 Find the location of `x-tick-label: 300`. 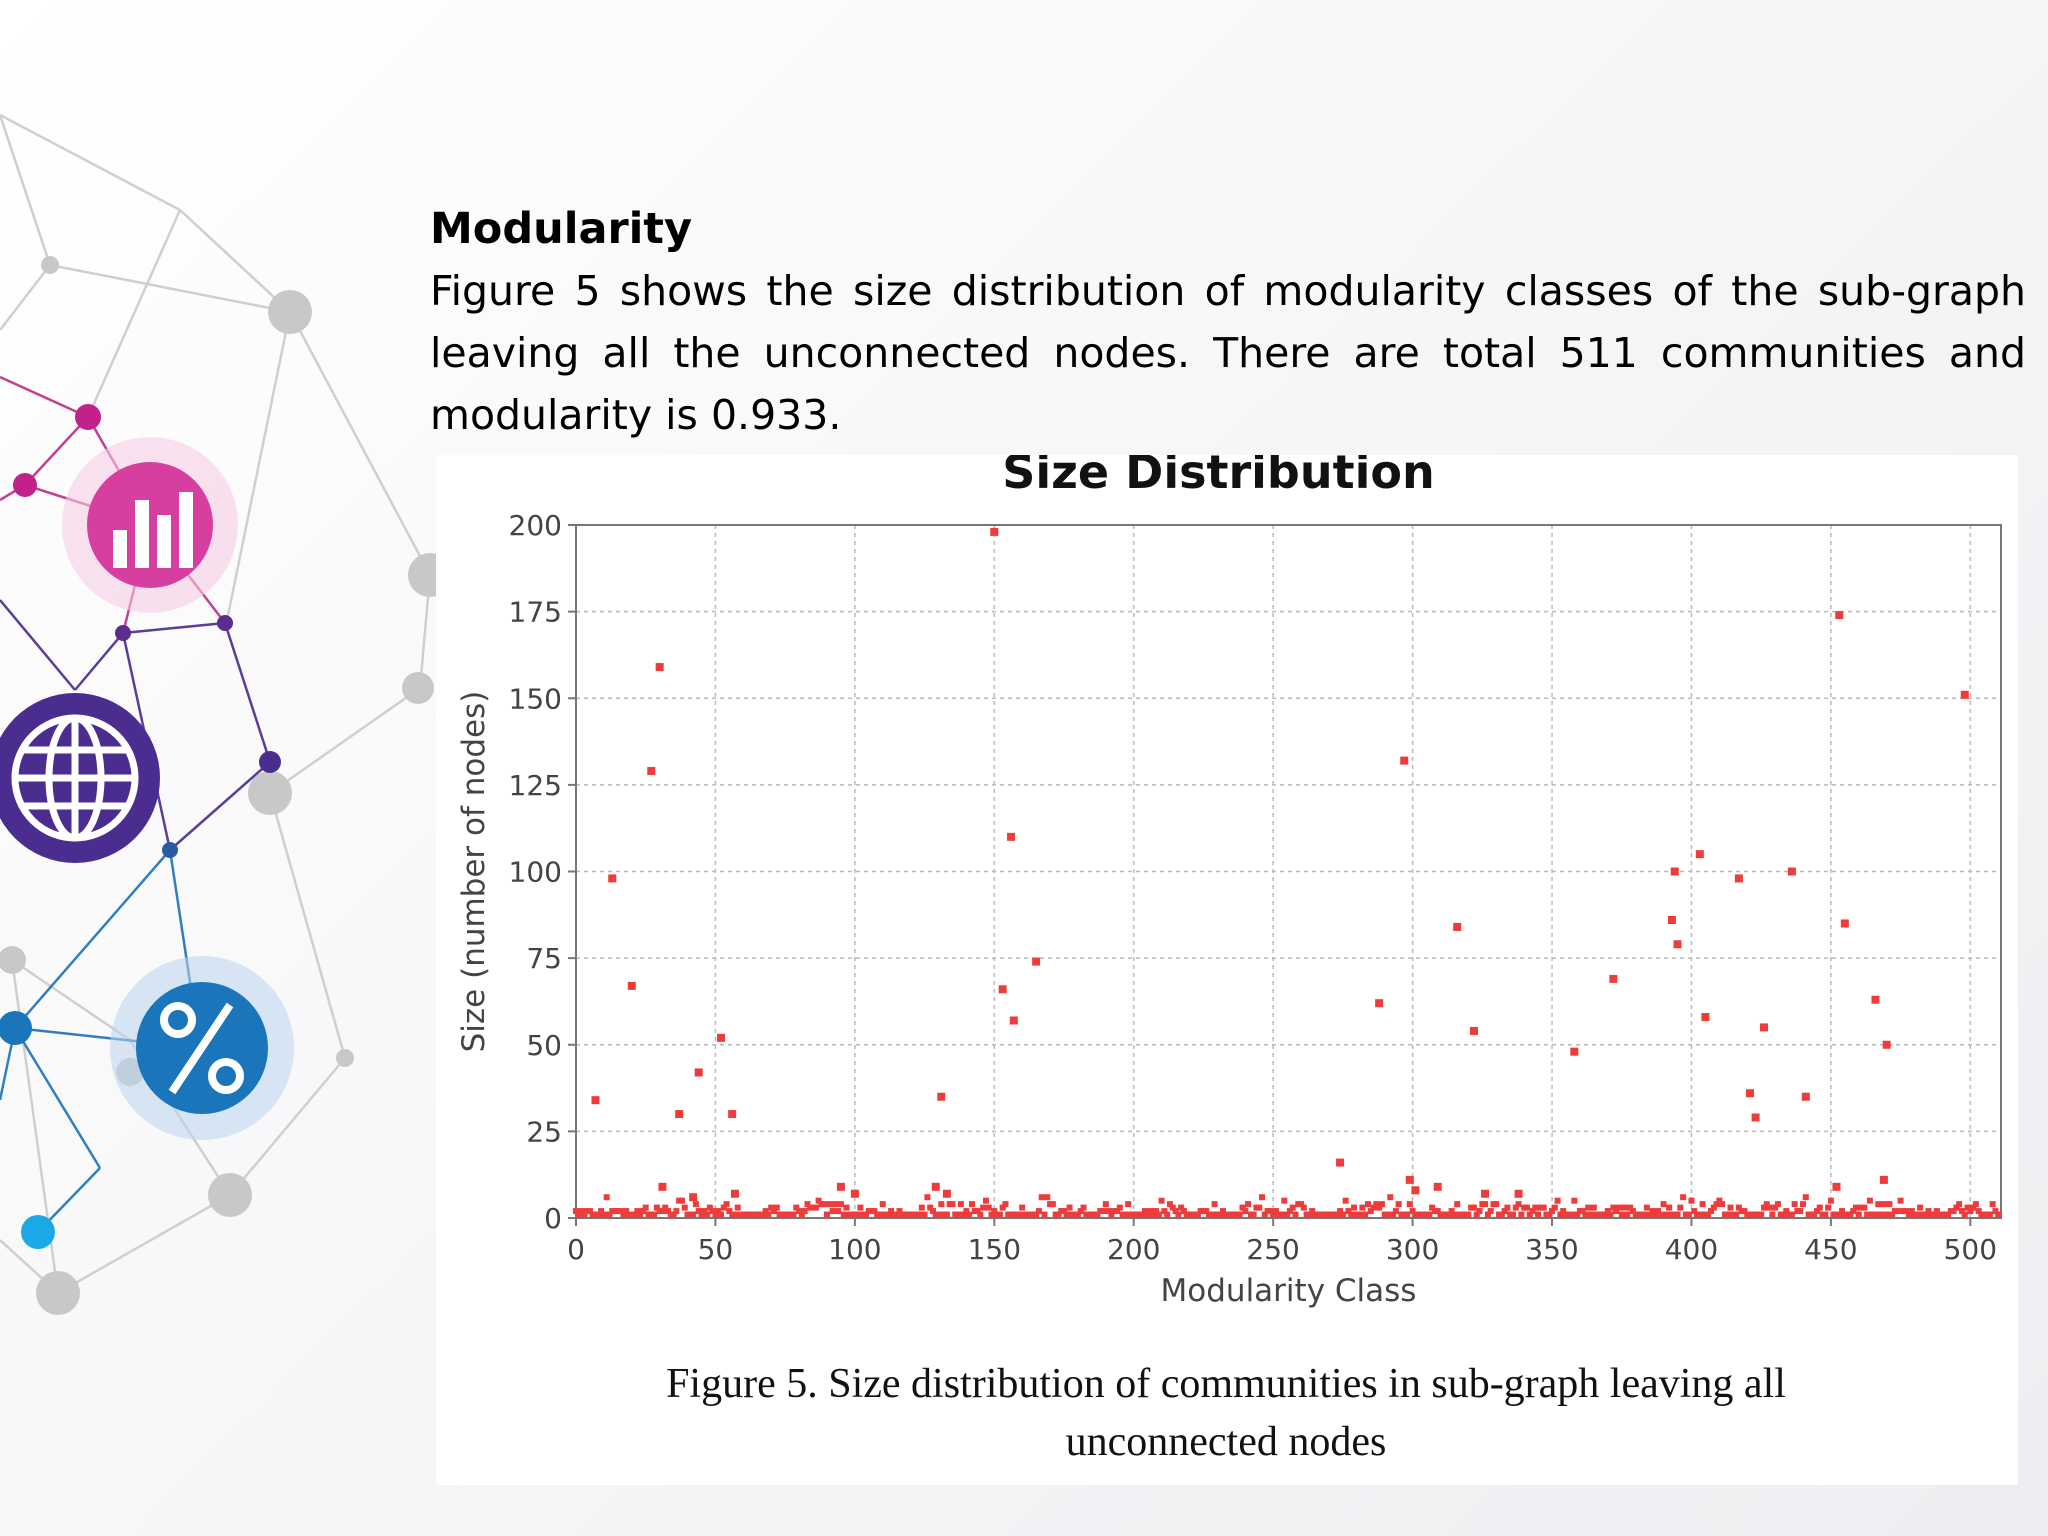

x-tick-label: 300 is located at coordinates (1412, 1249).